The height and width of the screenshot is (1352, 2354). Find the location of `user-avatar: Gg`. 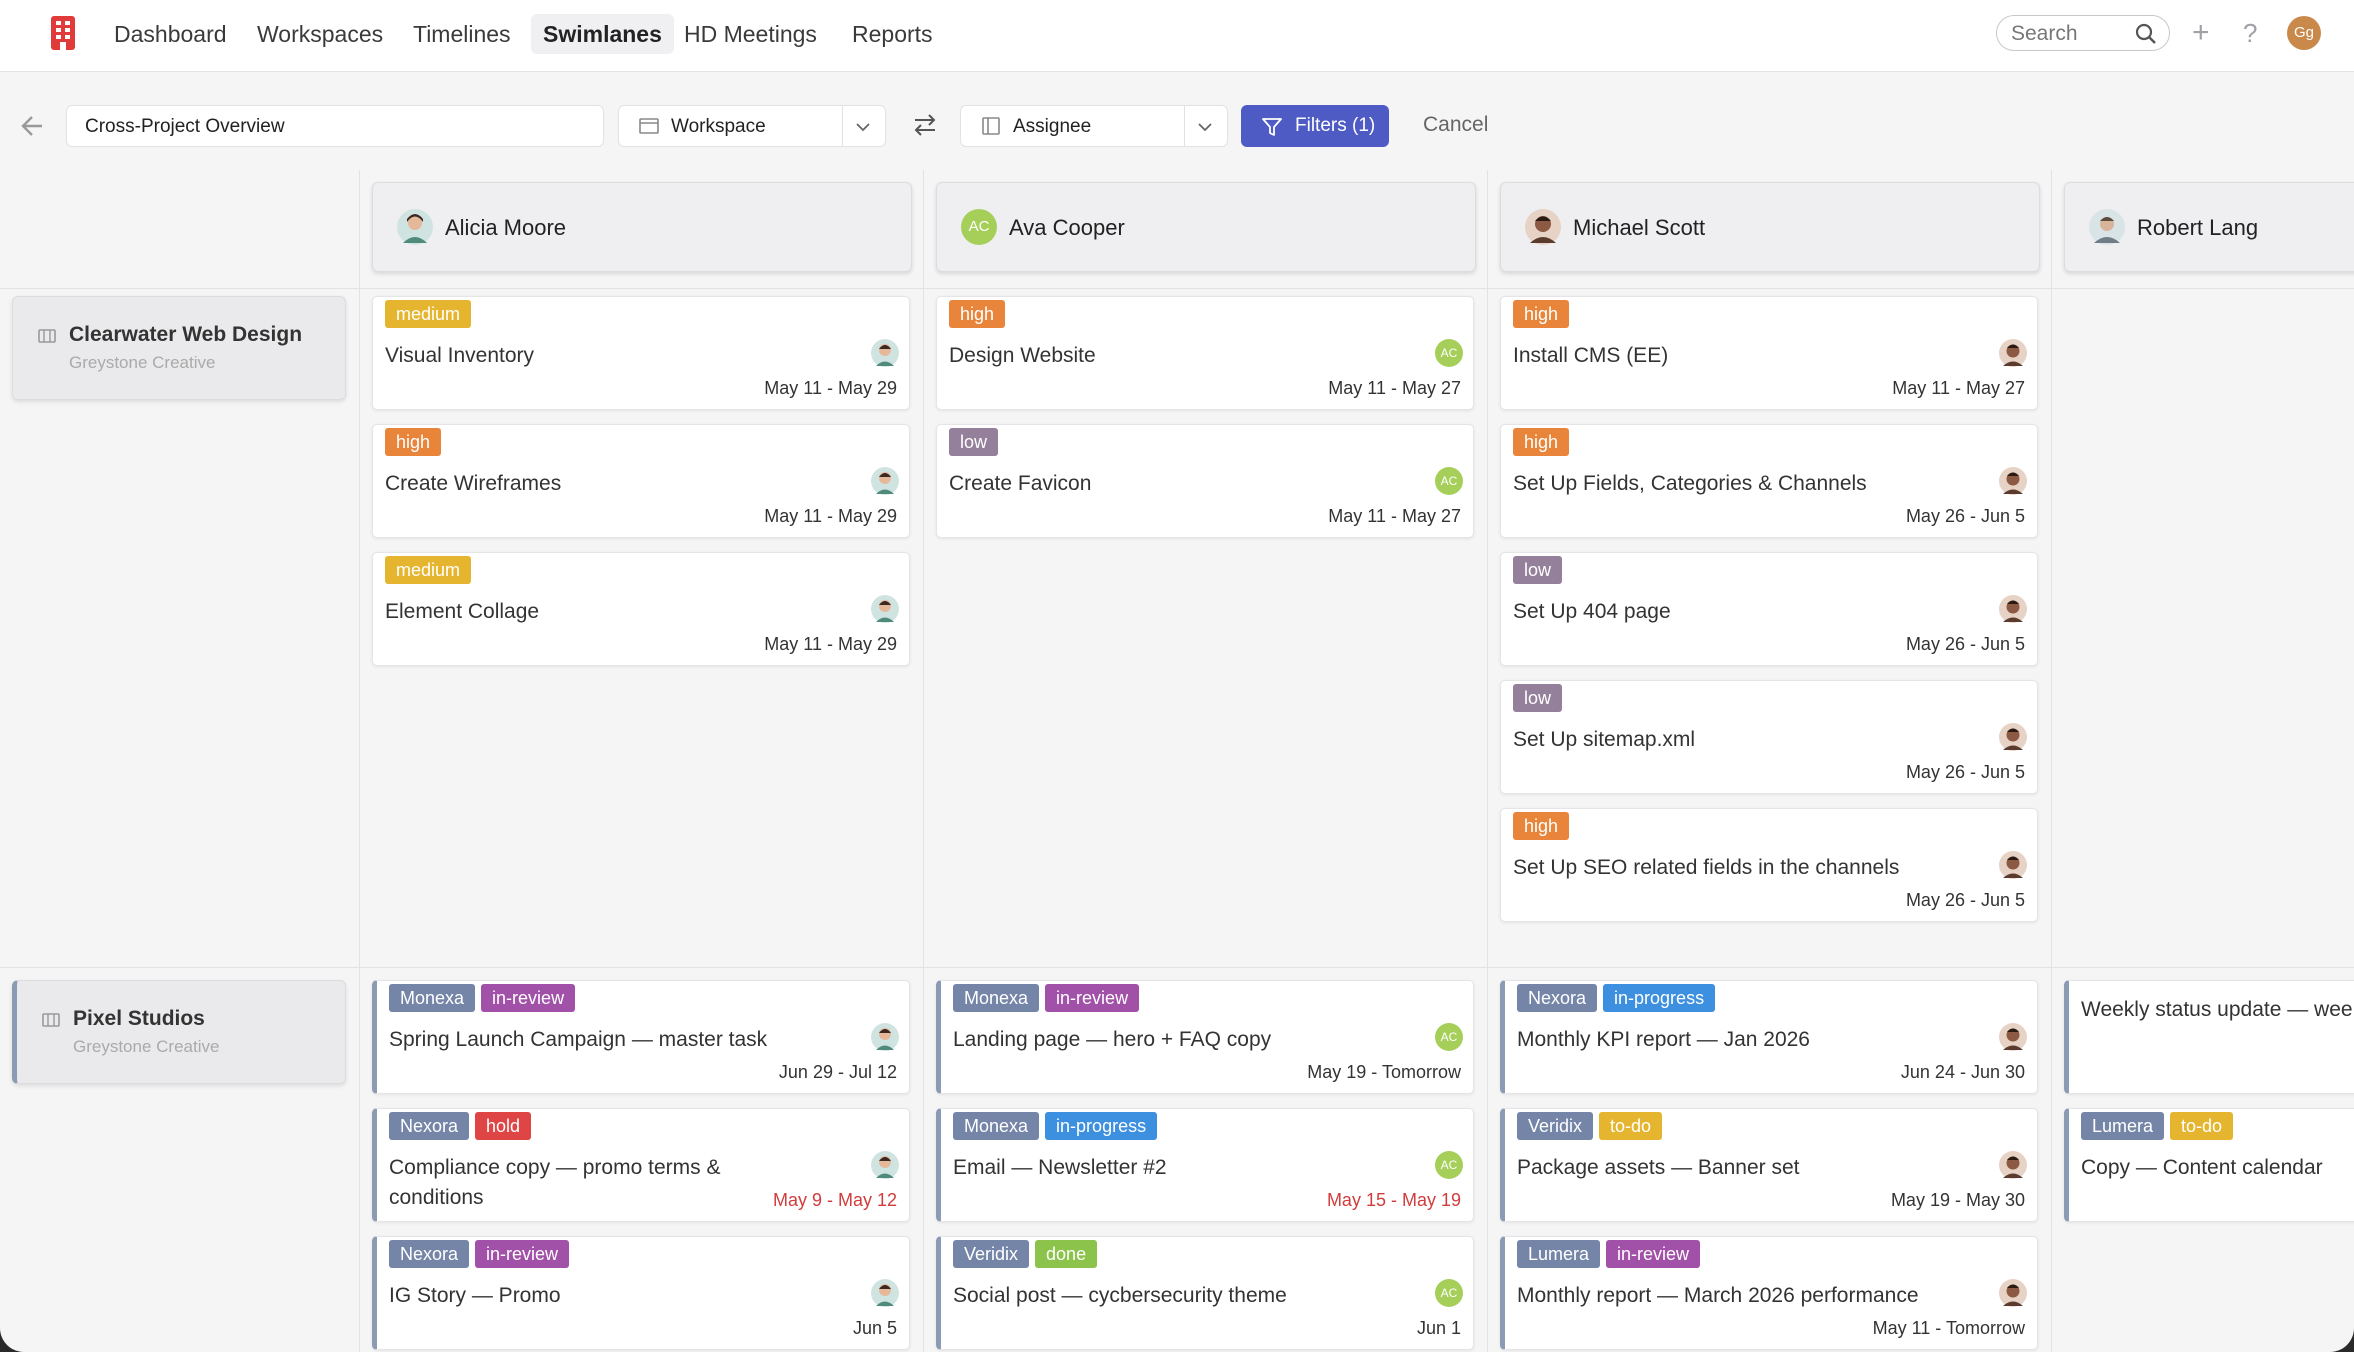

user-avatar: Gg is located at coordinates (2304, 33).